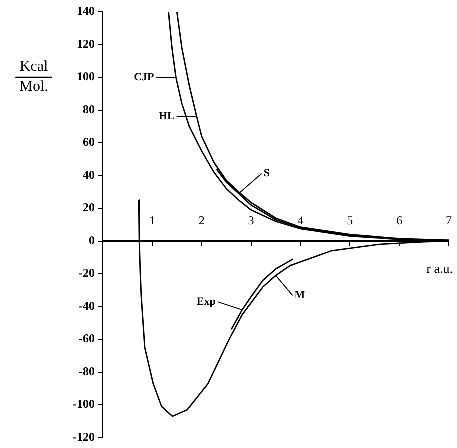 The width and height of the screenshot is (457, 448). Describe the element at coordinates (86, 339) in the screenshot. I see `y-tick-label: -60` at that location.